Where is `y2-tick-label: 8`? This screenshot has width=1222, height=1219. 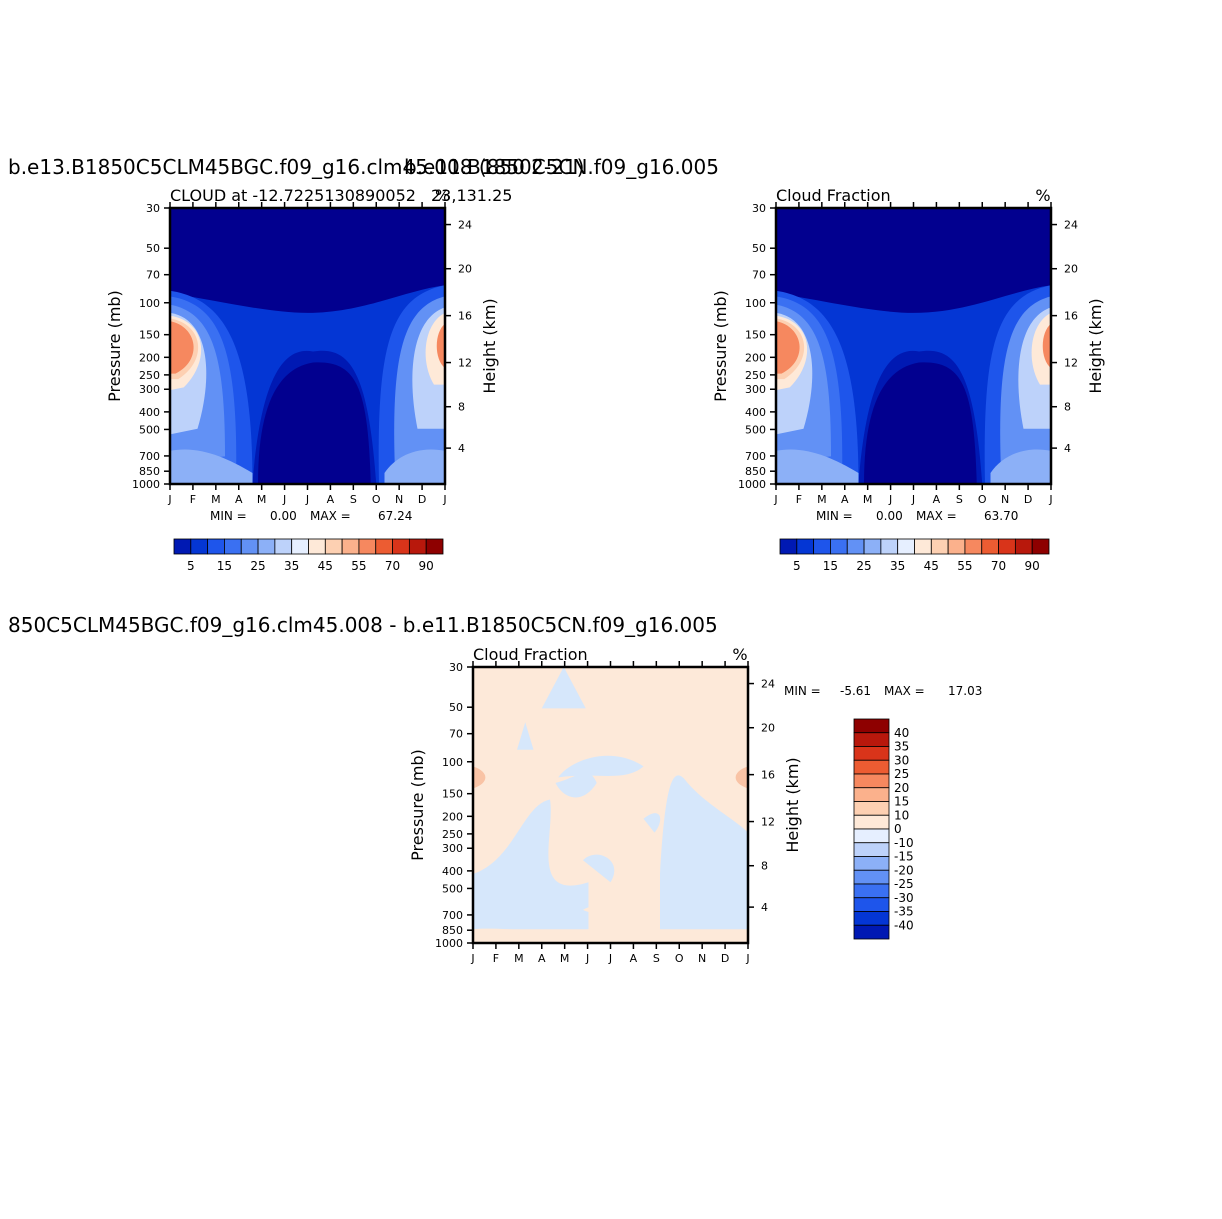
y2-tick-label: 8 is located at coordinates (461, 407).